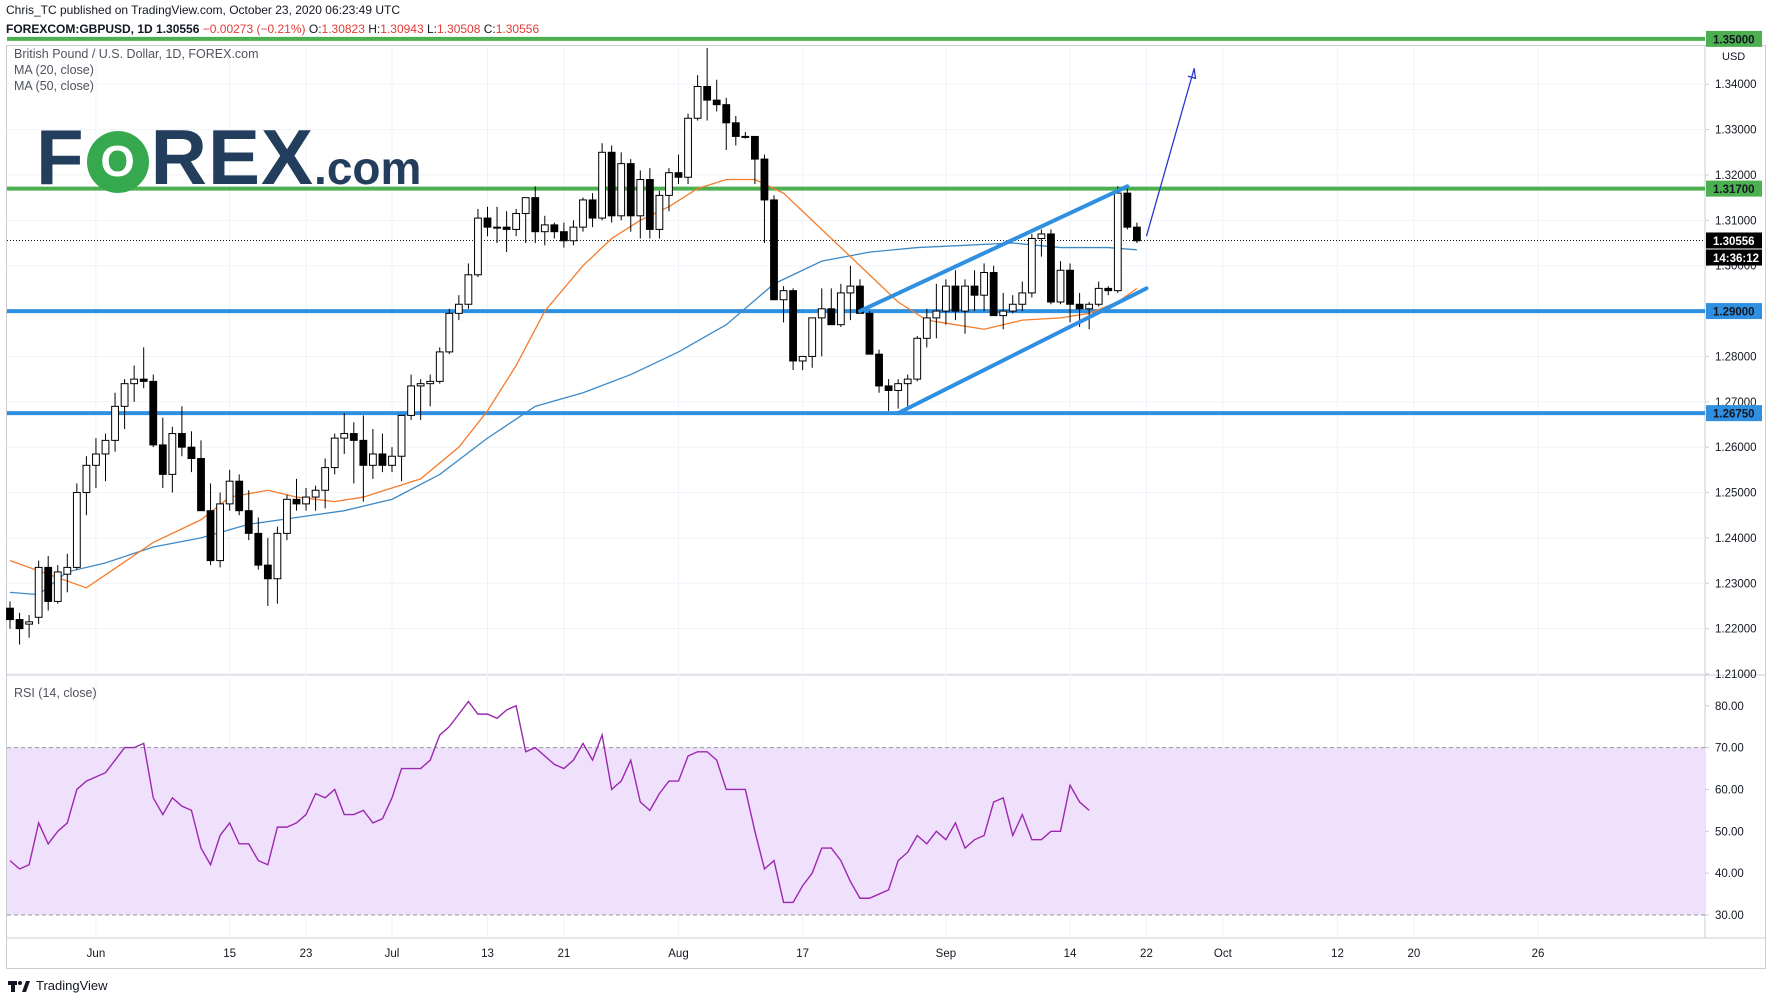 Image resolution: width=1773 pixels, height=1002 pixels. Describe the element at coordinates (1729, 749) in the screenshot. I see `rsi-tick-label: 70.00` at that location.